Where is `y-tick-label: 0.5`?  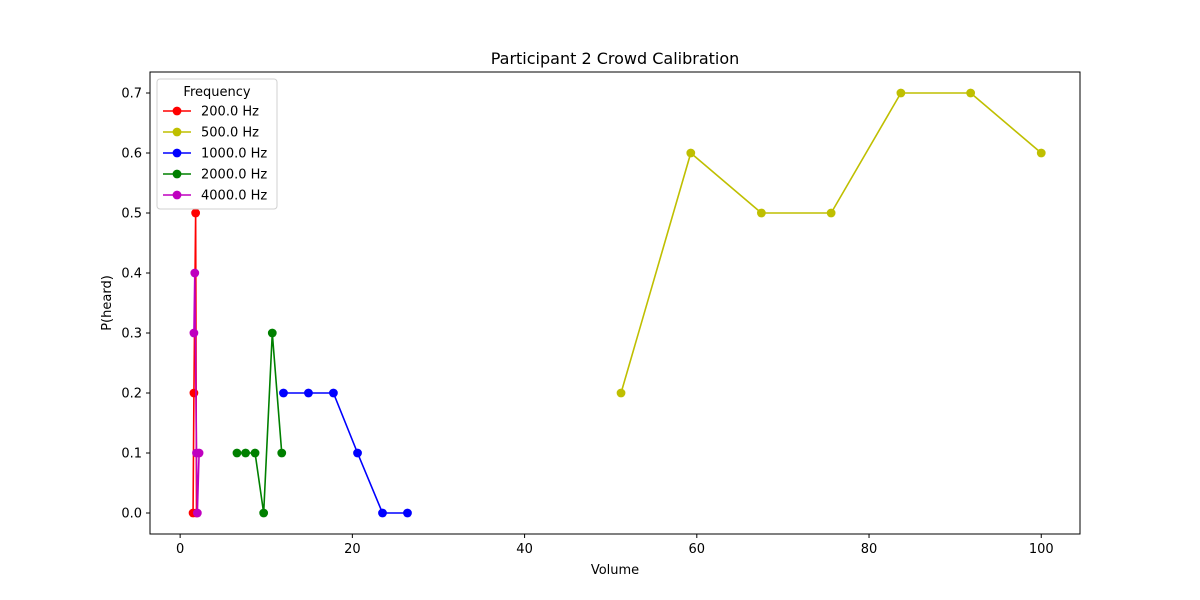
y-tick-label: 0.5 is located at coordinates (131, 214).